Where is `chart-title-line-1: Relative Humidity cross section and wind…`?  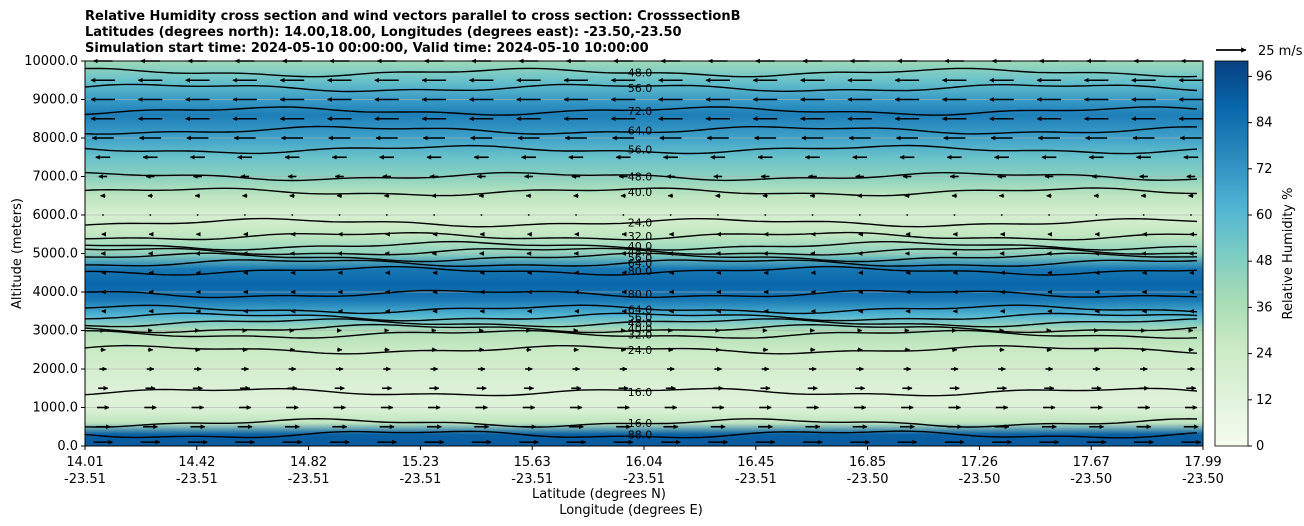
chart-title-line-1: Relative Humidity cross section and wind… is located at coordinates (413, 16).